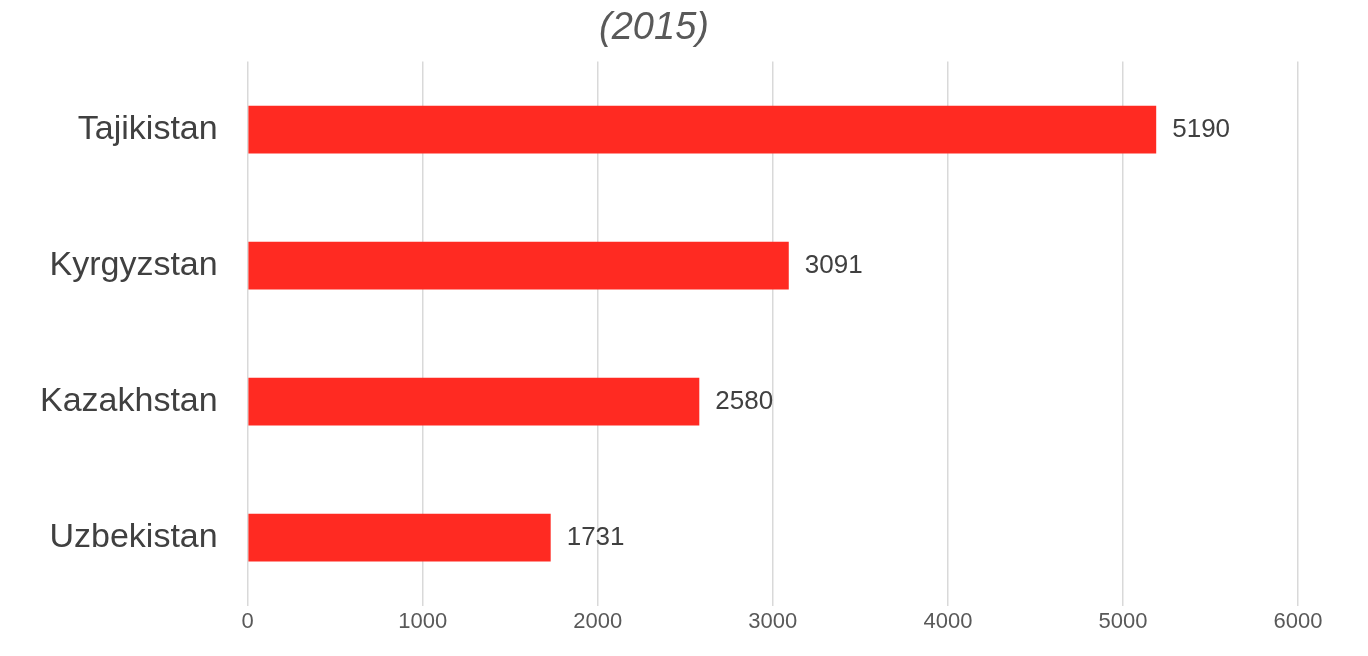 This screenshot has width=1368, height=656. What do you see at coordinates (147, 126) in the screenshot?
I see `y-tick-label: Tajikistan` at bounding box center [147, 126].